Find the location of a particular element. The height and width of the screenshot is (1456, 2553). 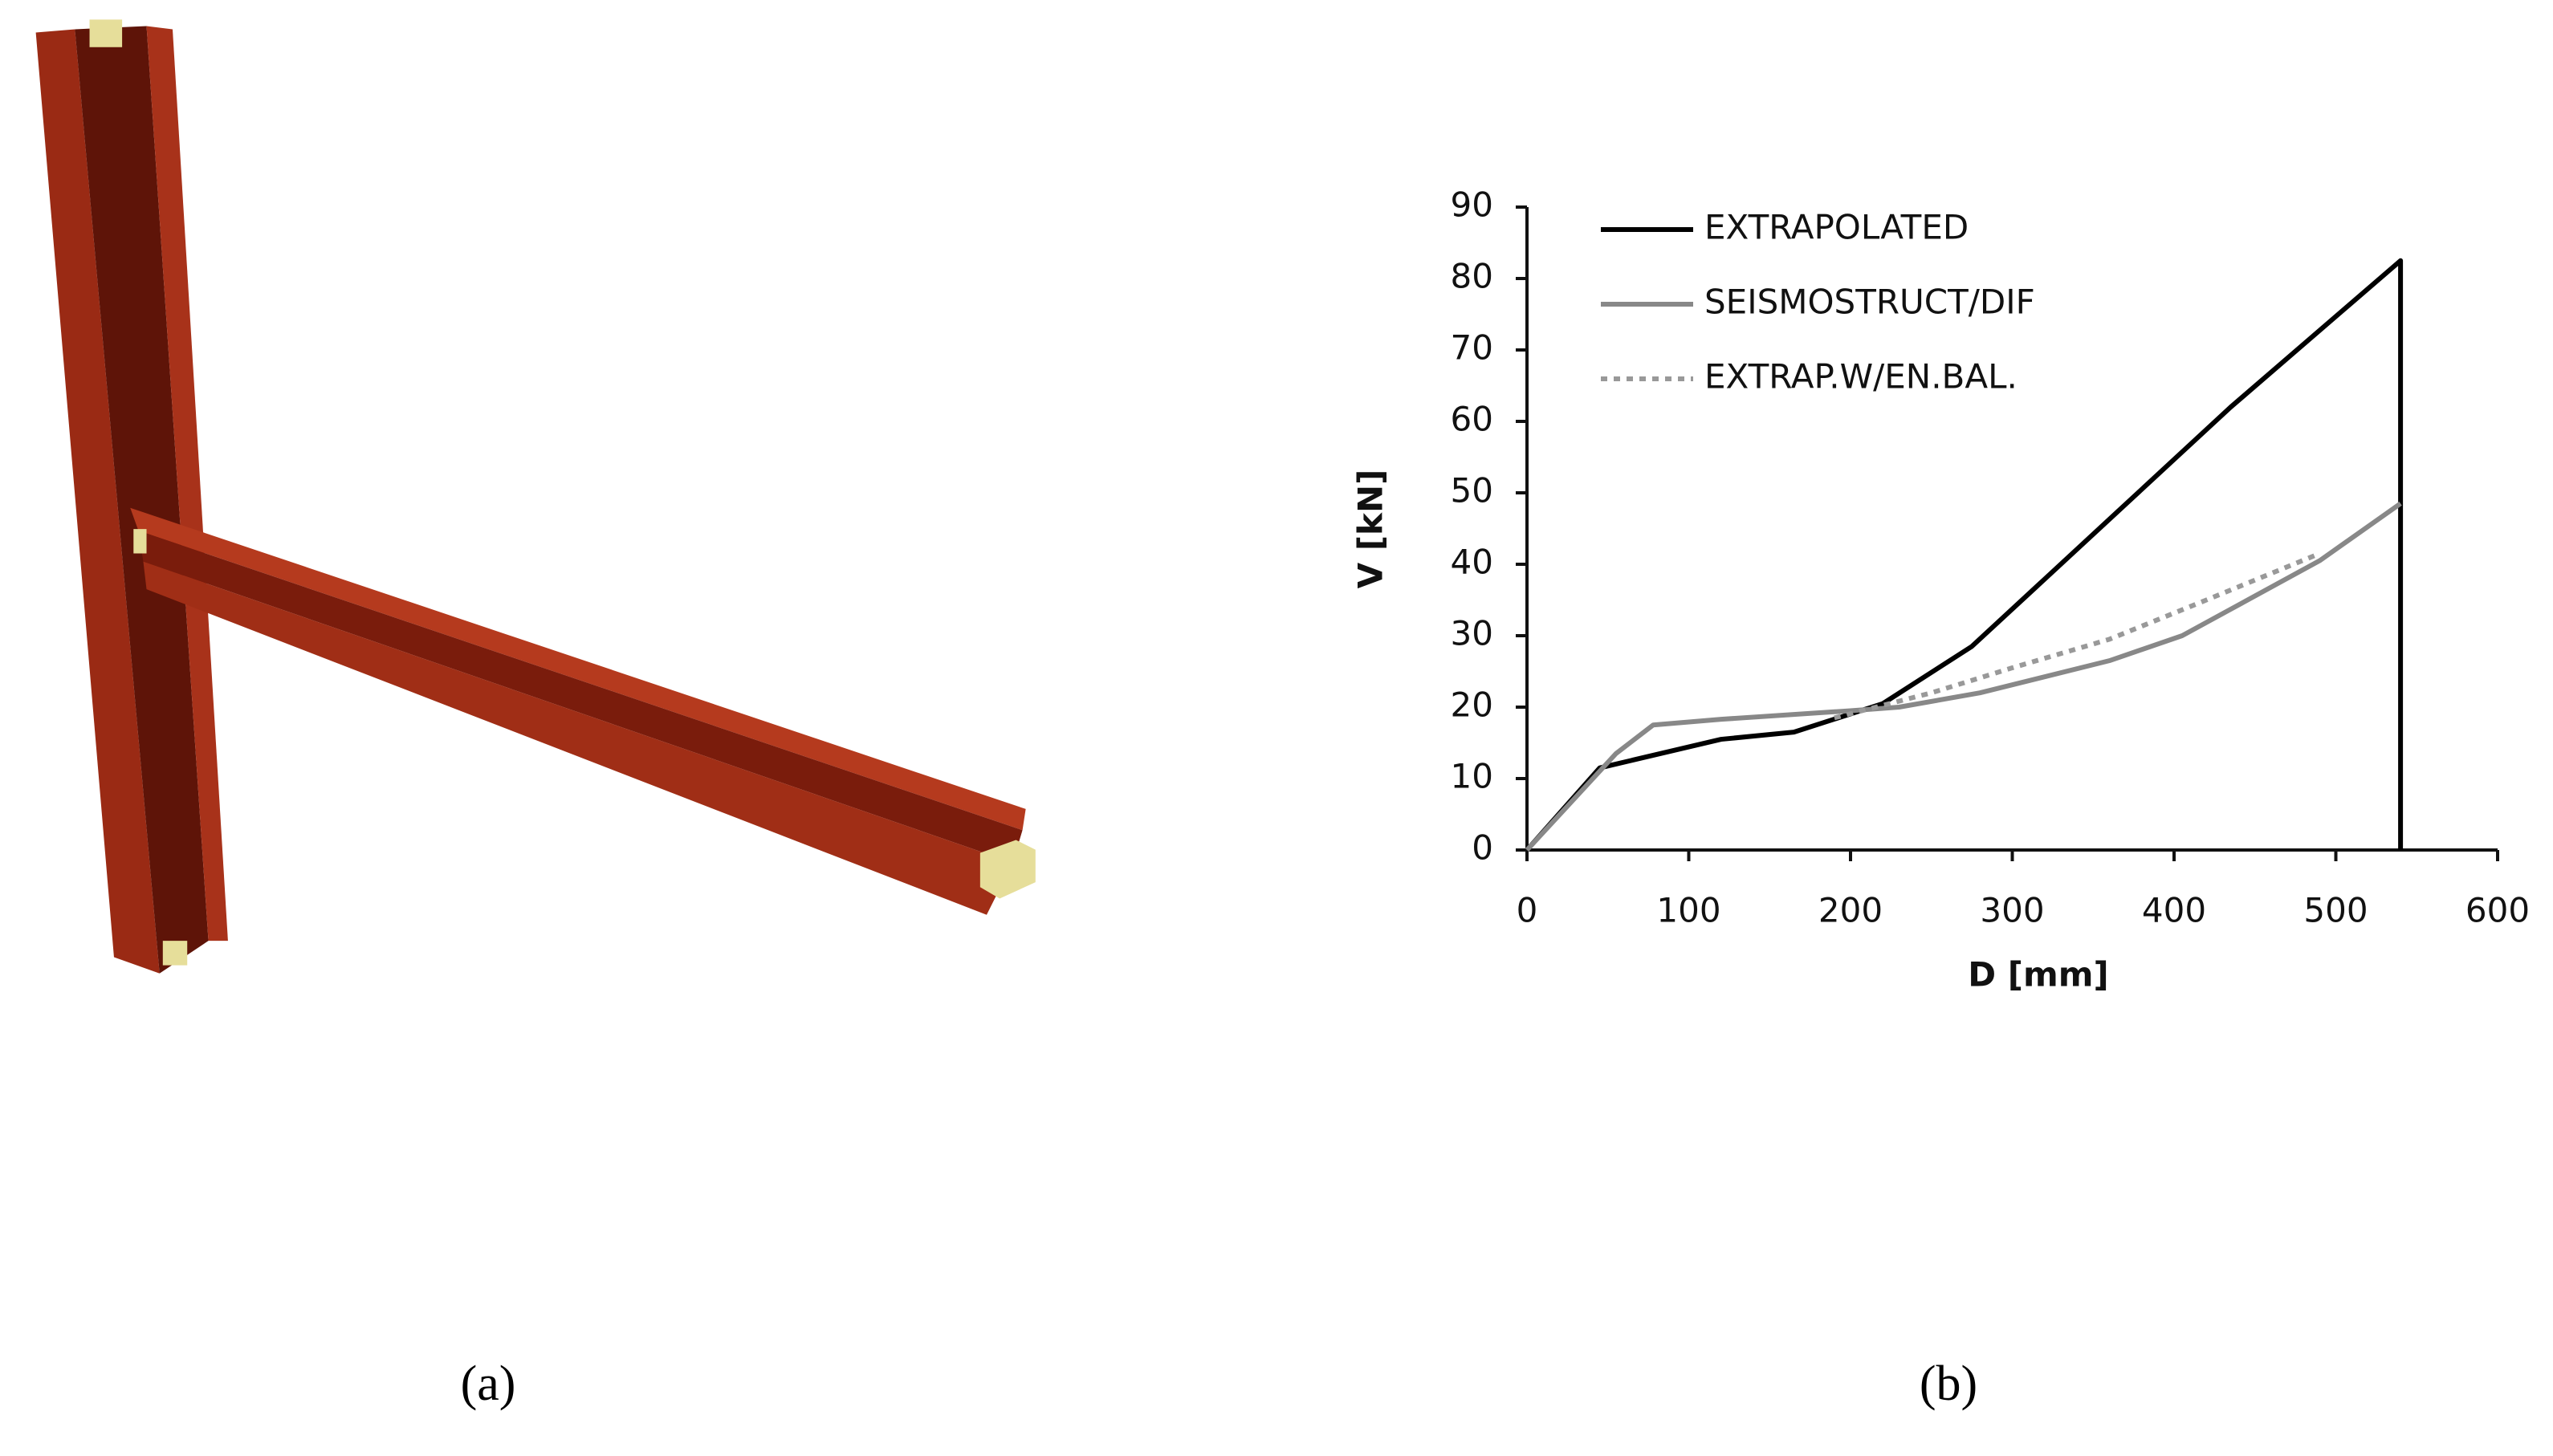

legend-label: SEISMOSTRUCT/DIF is located at coordinates (1870, 302).